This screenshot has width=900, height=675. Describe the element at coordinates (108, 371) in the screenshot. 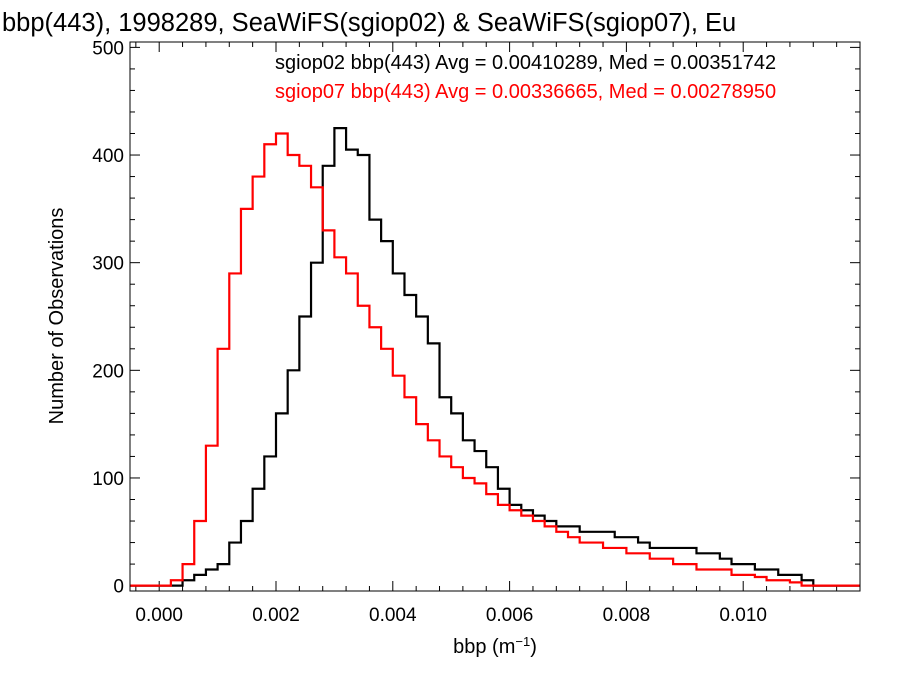

I see `y-tick-label: 200` at that location.